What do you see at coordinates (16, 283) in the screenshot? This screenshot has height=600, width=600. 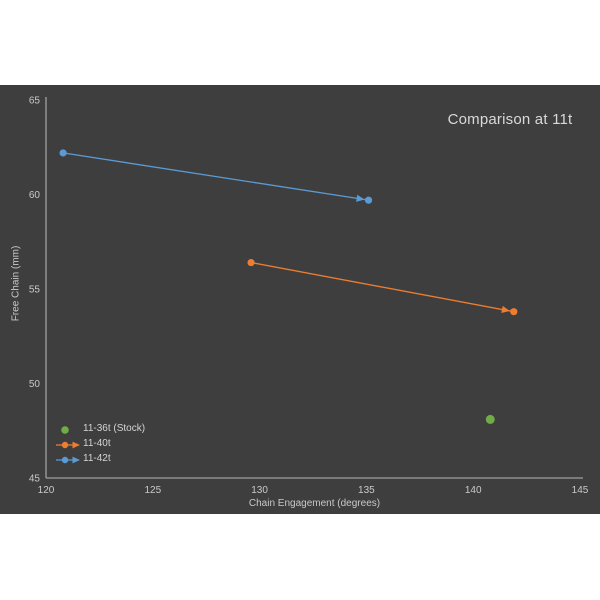 I see `y-axis-title: Free Chain (mm)` at bounding box center [16, 283].